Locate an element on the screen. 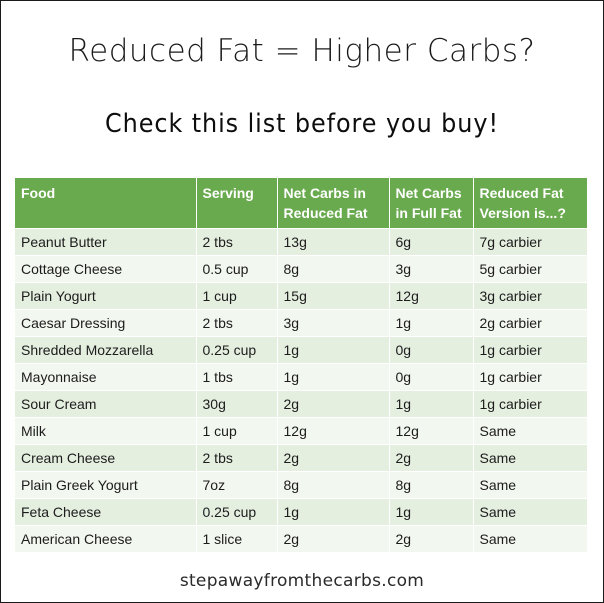 Image resolution: width=604 pixels, height=603 pixels. table-row: Sour Cream 30g 2g 1g 1g carbier is located at coordinates (301, 404).